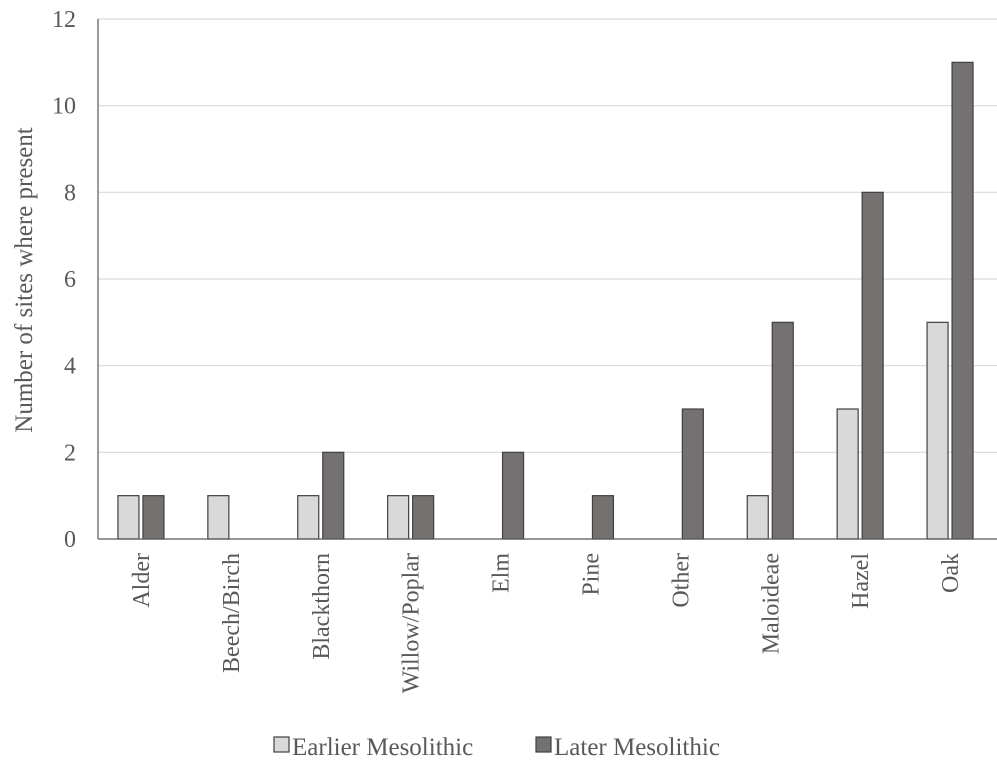  I want to click on x-tick-label: Pine, so click(591, 574).